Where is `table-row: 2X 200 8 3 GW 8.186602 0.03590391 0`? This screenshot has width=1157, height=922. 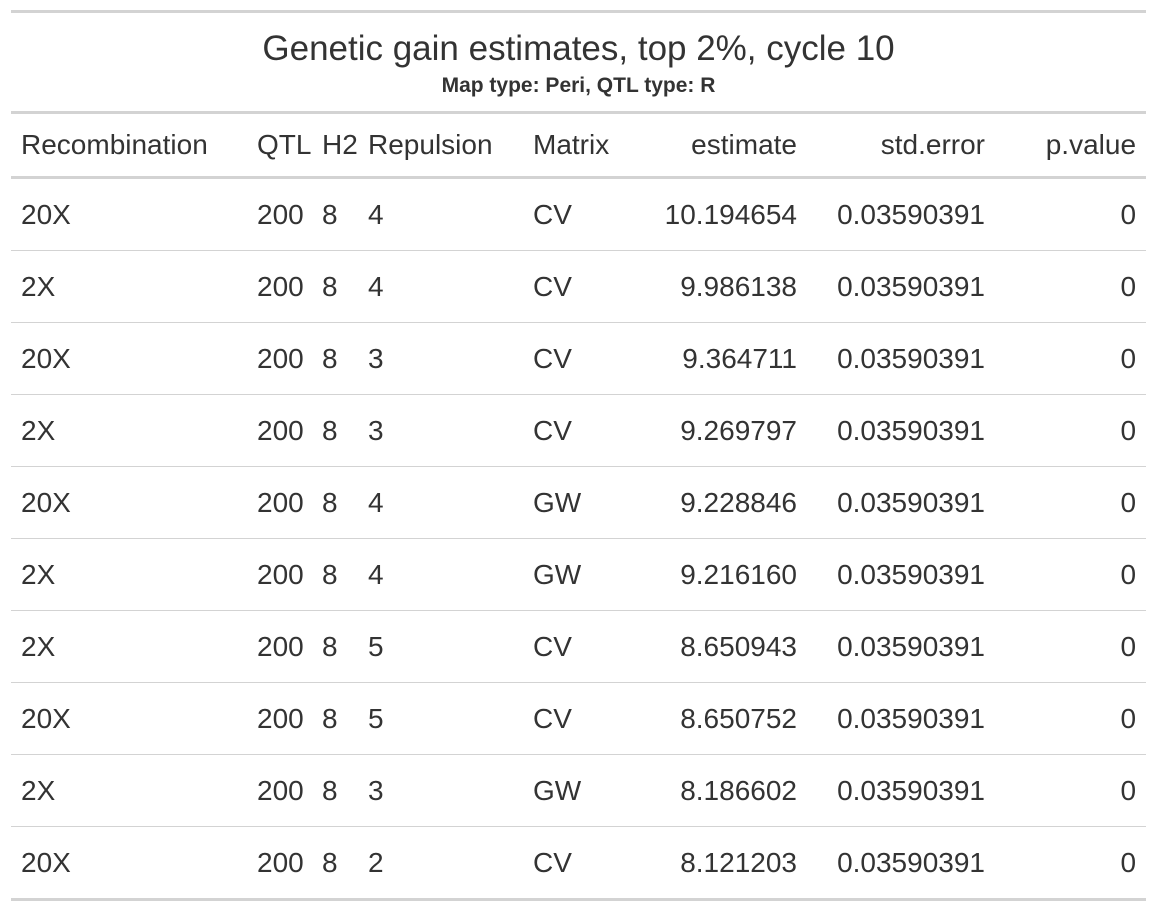
table-row: 2X 200 8 3 GW 8.186602 0.03590391 0 is located at coordinates (579, 790).